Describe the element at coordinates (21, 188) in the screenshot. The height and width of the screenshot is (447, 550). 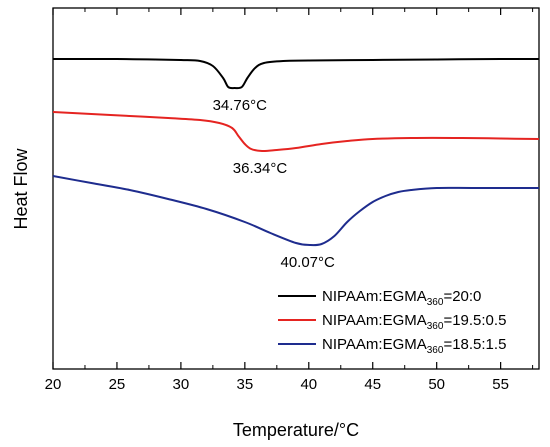
I see `y-axis-title: Heat Flow` at that location.